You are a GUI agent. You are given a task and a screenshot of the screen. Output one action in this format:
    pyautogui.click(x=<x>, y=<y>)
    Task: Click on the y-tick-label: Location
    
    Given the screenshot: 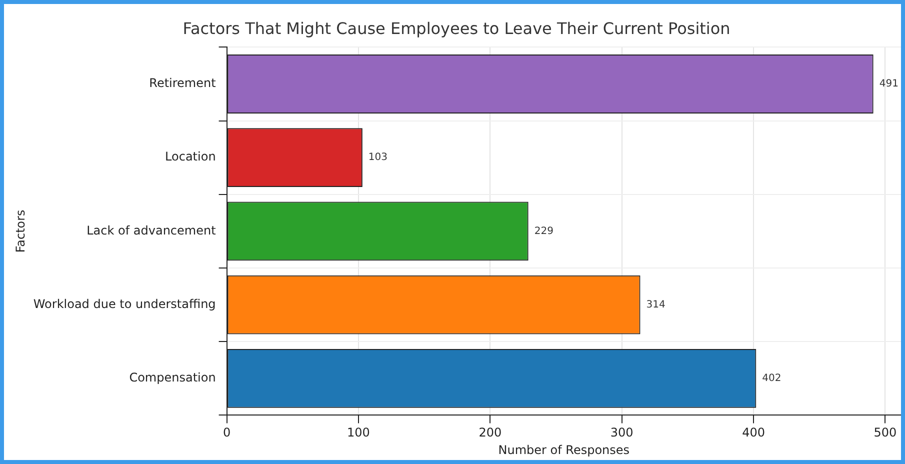 What is the action you would take?
    pyautogui.click(x=190, y=157)
    